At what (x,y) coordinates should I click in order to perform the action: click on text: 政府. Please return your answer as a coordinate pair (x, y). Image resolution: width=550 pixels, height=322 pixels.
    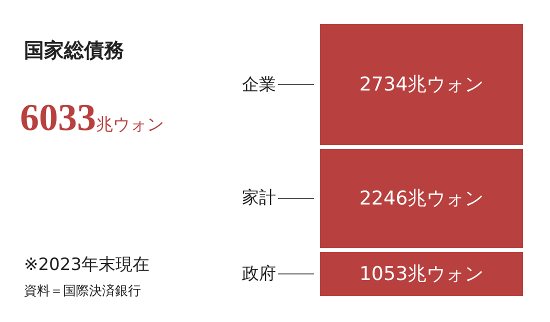
    Looking at the image, I should click on (259, 274).